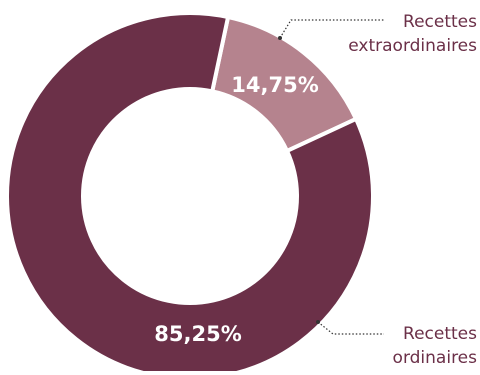 Image resolution: width=480 pixels, height=375 pixels. I want to click on callout-label-ordinaires-line2: ordinaires, so click(435, 358).